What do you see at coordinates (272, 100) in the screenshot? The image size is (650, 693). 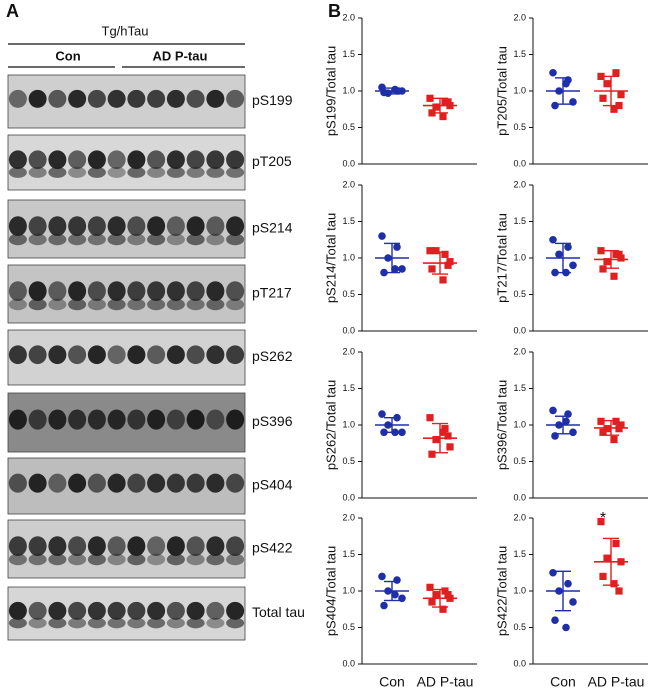 I see `blot-label: pS199` at bounding box center [272, 100].